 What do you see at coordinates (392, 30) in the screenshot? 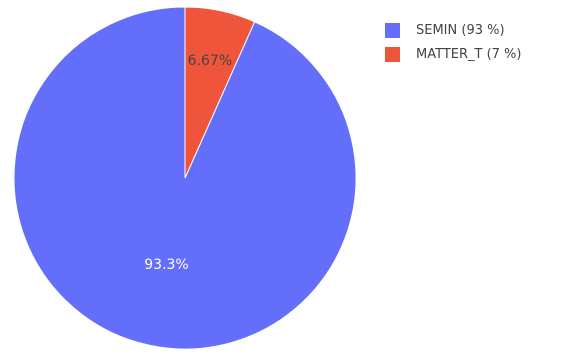
I see `legend-swatch-semin` at bounding box center [392, 30].